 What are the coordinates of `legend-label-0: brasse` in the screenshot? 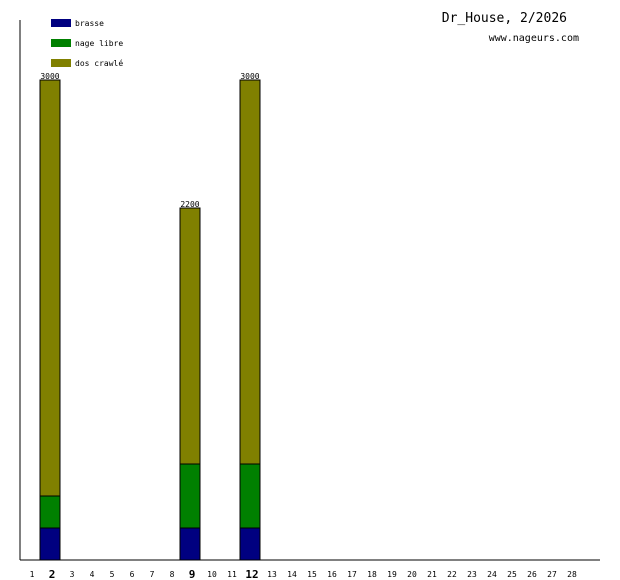 It's located at (89, 23).